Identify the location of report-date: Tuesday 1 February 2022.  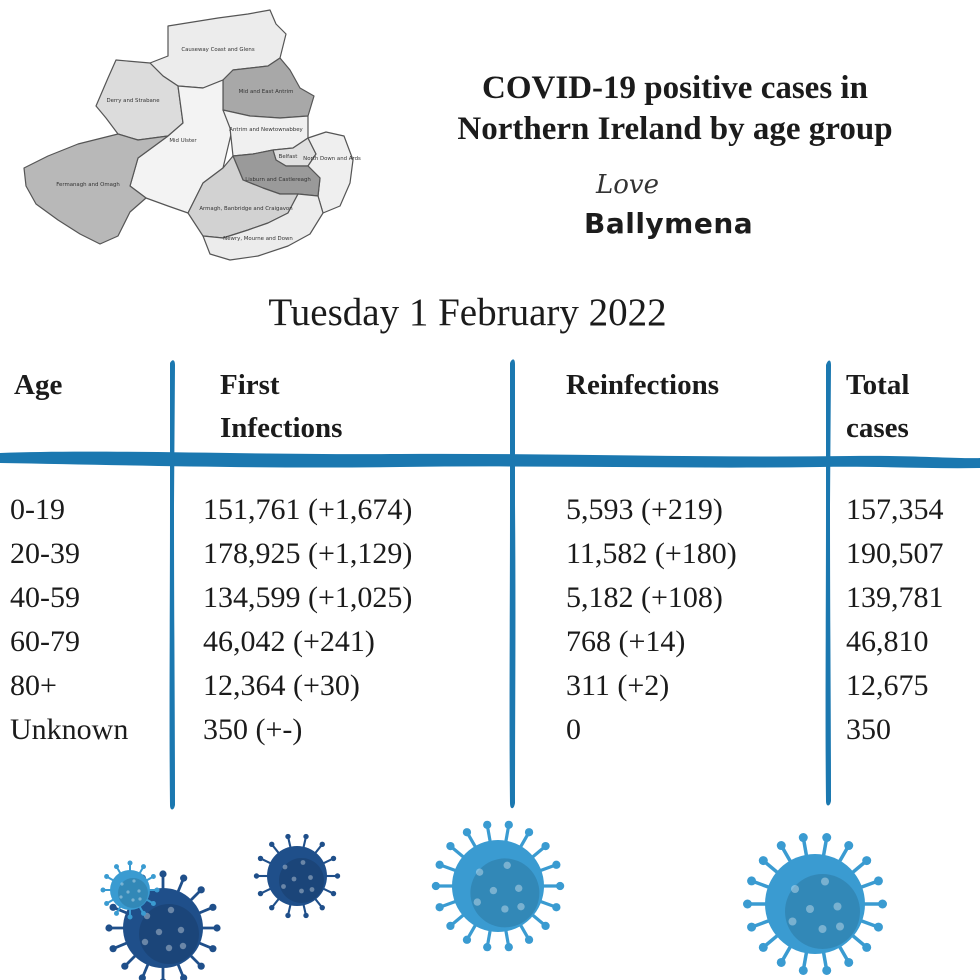
(467, 312).